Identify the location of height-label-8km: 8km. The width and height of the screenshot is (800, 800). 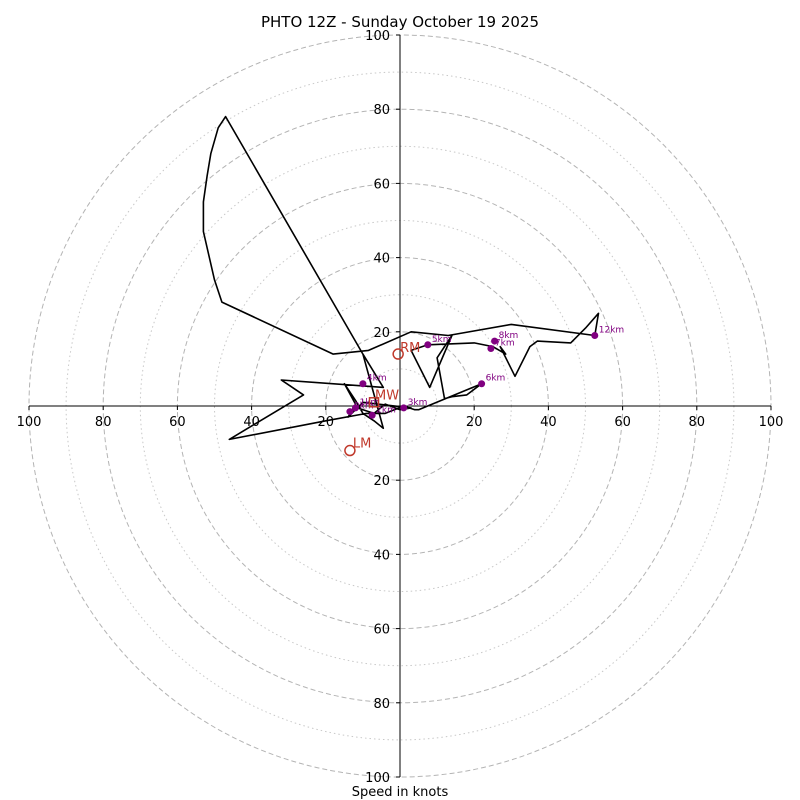
(509, 336).